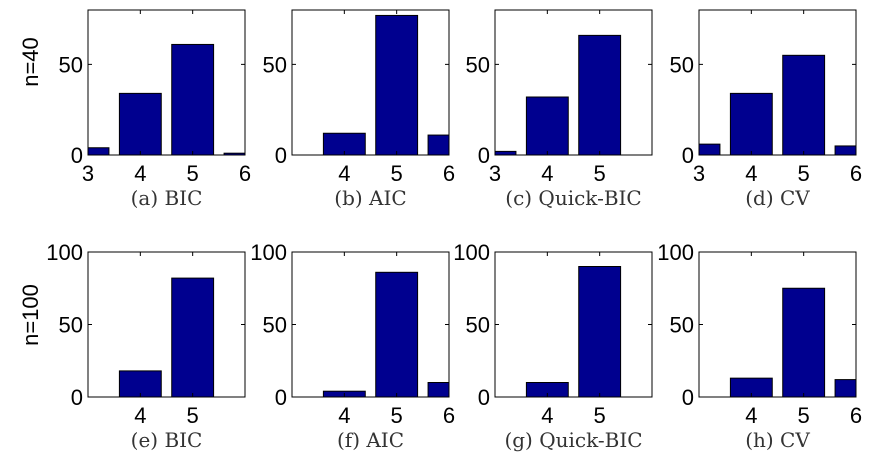  Describe the element at coordinates (777, 440) in the screenshot. I see `panel-caption: (h) CV` at that location.